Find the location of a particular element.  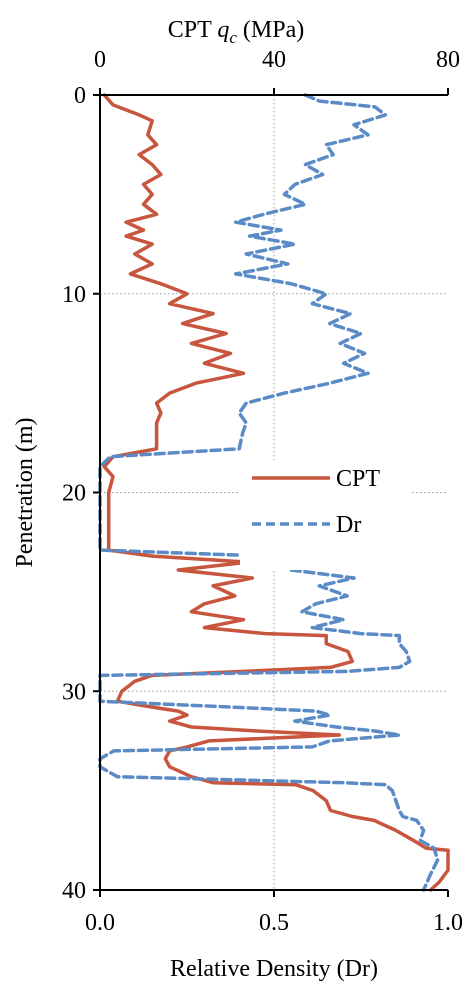

bottom-tick-label: 1.0 is located at coordinates (448, 923).